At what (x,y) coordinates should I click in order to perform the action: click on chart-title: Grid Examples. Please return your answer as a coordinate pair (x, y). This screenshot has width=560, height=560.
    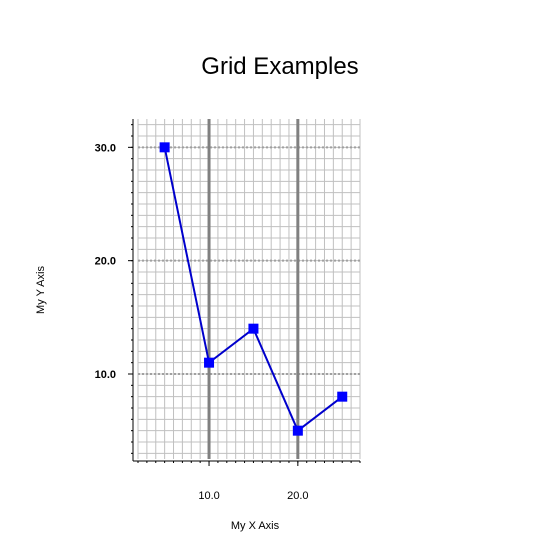
    Looking at the image, I should click on (279, 66).